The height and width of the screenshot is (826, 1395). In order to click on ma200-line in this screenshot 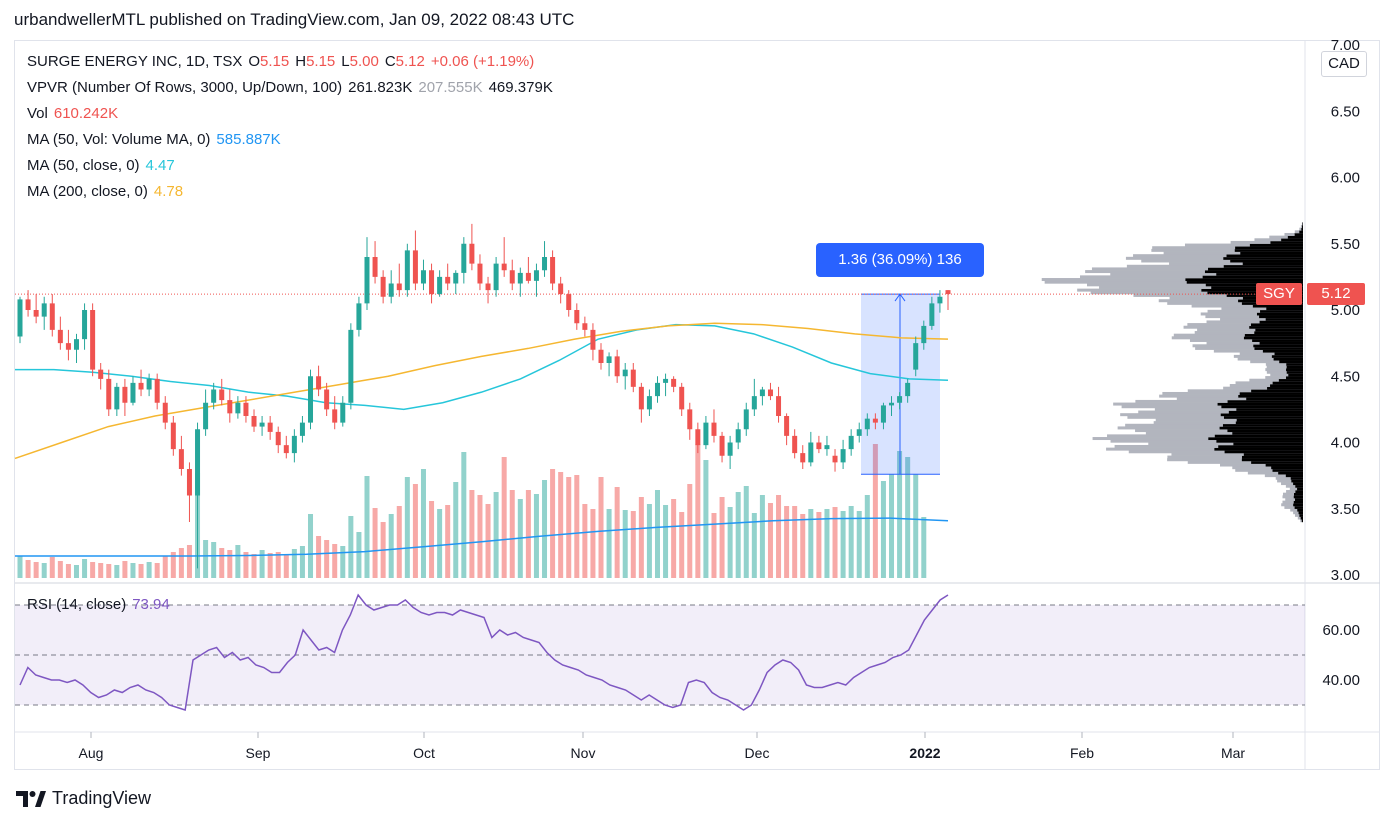, I will do `click(481, 391)`.